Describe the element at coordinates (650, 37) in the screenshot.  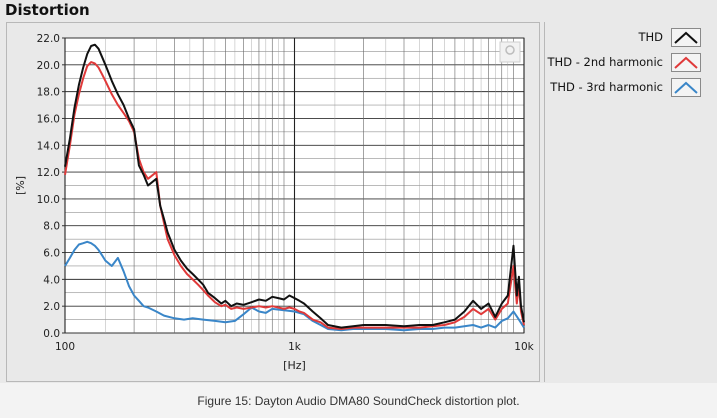
I see `legend-label: THD` at that location.